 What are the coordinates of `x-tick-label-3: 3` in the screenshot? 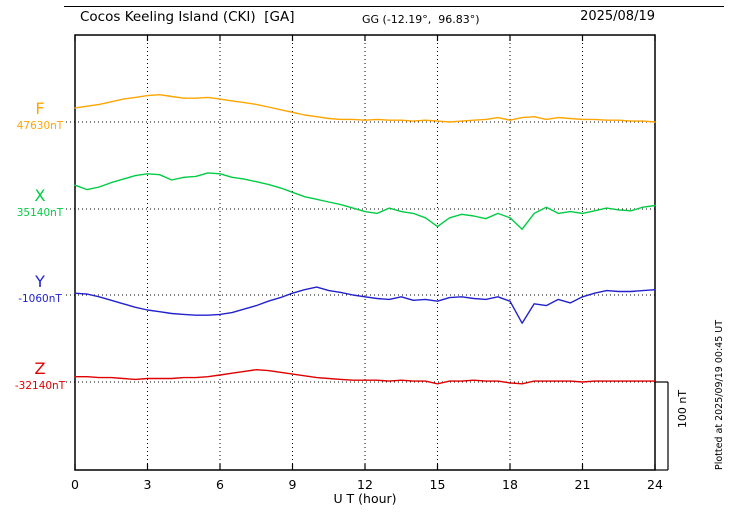 It's located at (147, 484).